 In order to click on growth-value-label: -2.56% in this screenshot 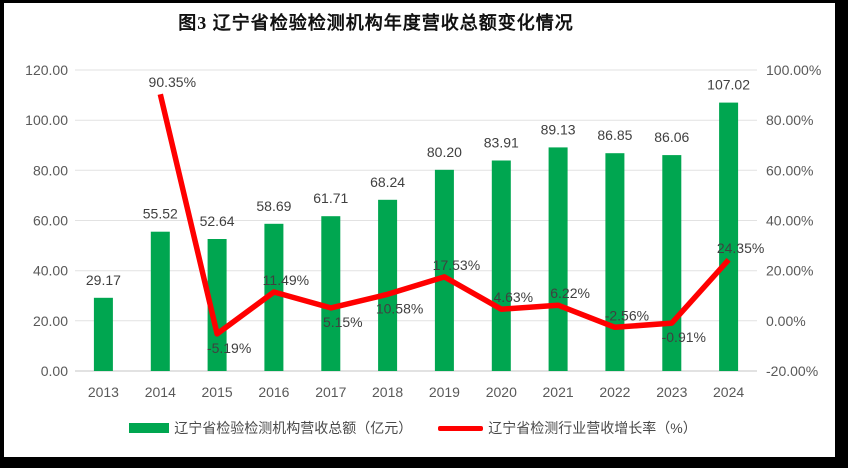, I will do `click(627, 315)`.